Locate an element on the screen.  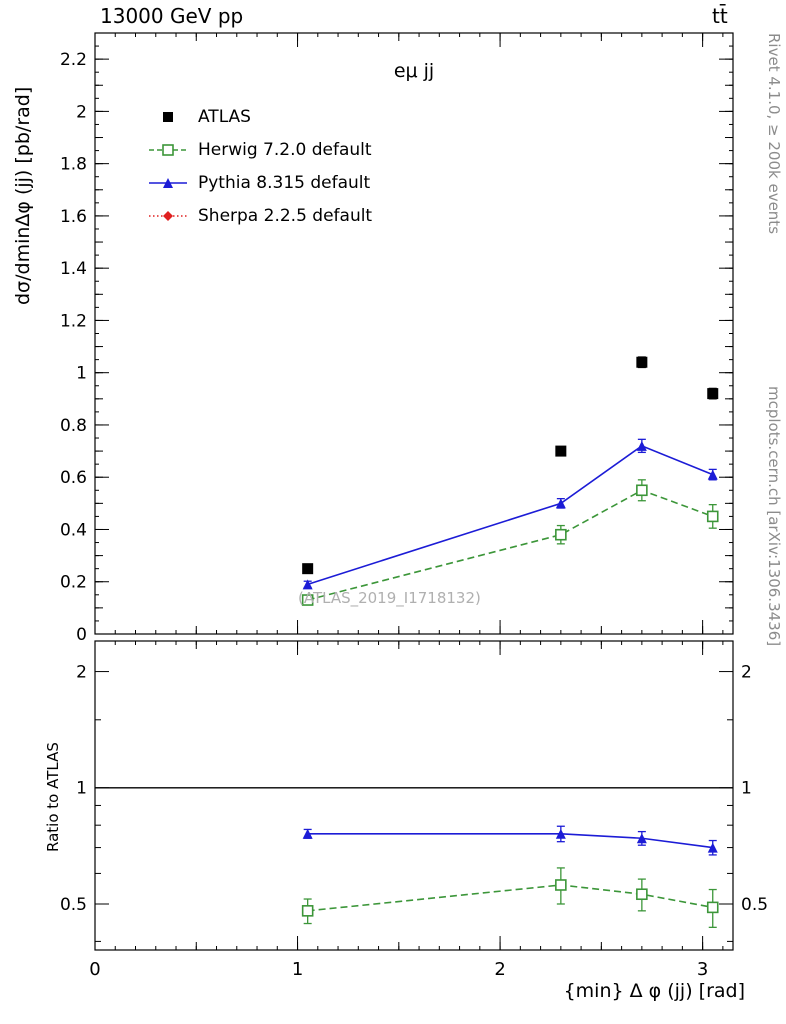
legend-label: Sherpa 2.2.5 default is located at coordinates (285, 215).